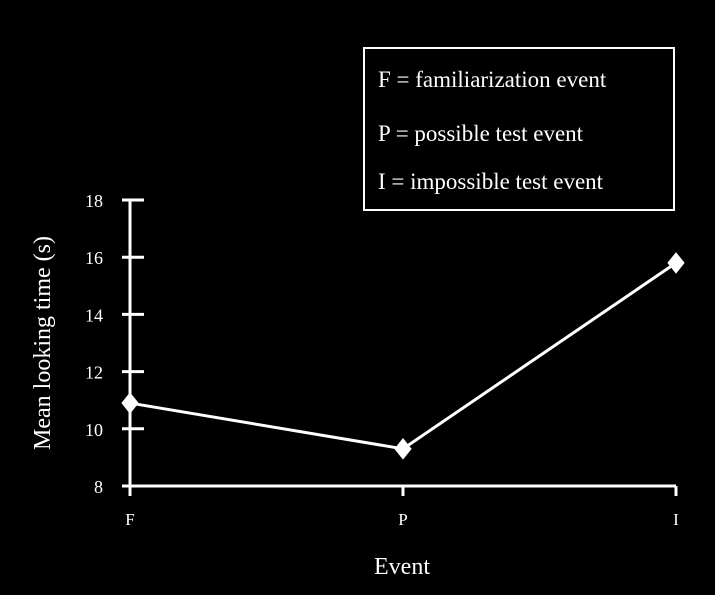 This screenshot has width=715, height=595. What do you see at coordinates (492, 79) in the screenshot?
I see `legend-entry: F = familiarization event` at bounding box center [492, 79].